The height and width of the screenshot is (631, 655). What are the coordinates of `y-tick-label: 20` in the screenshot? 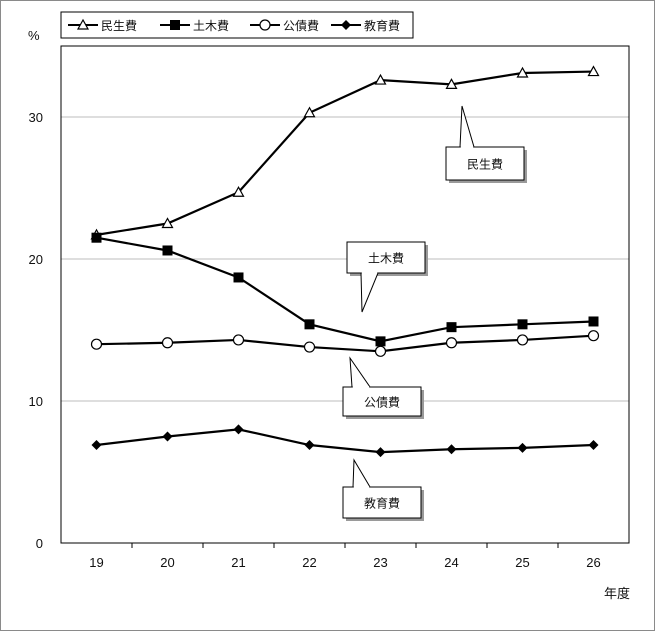 It's located at (36, 259).